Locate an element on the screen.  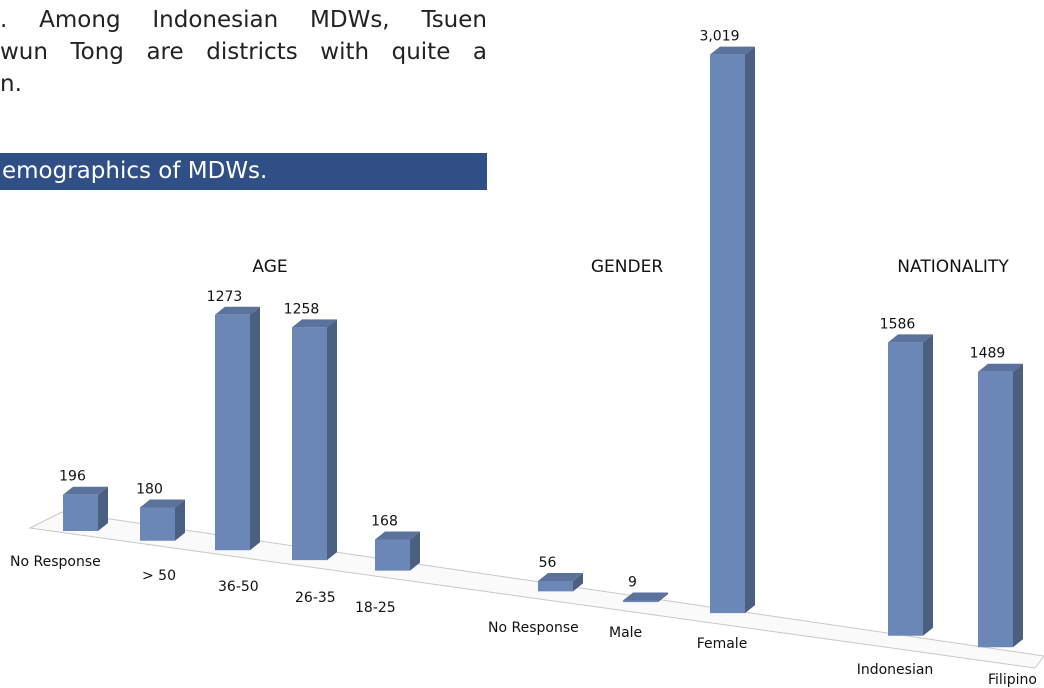
text-line: n. is located at coordinates (11, 84).